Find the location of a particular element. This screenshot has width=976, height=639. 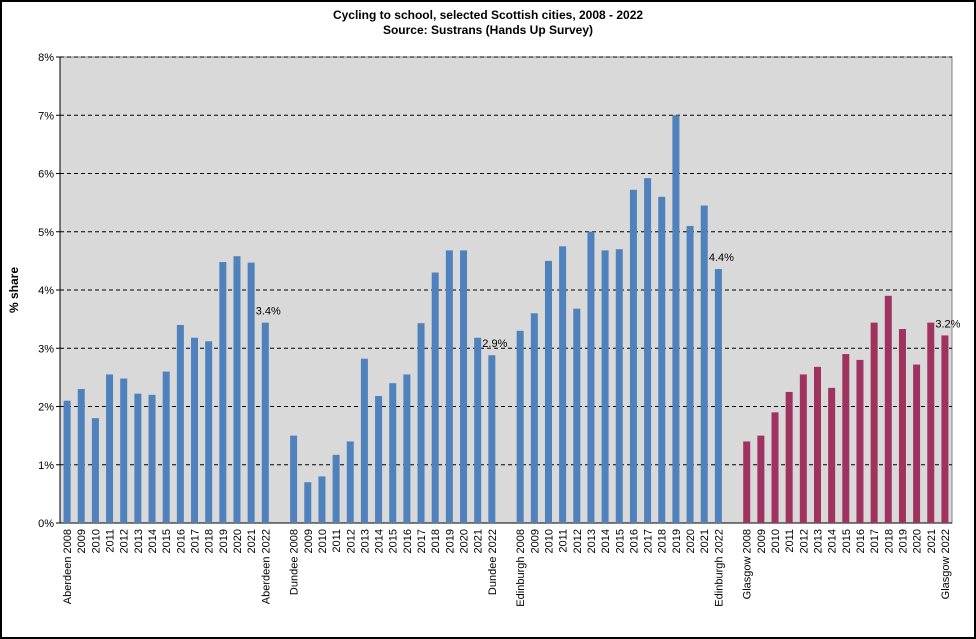

chart-subtitle: Source: Sustrans (Hands Up Survey) is located at coordinates (488, 30).